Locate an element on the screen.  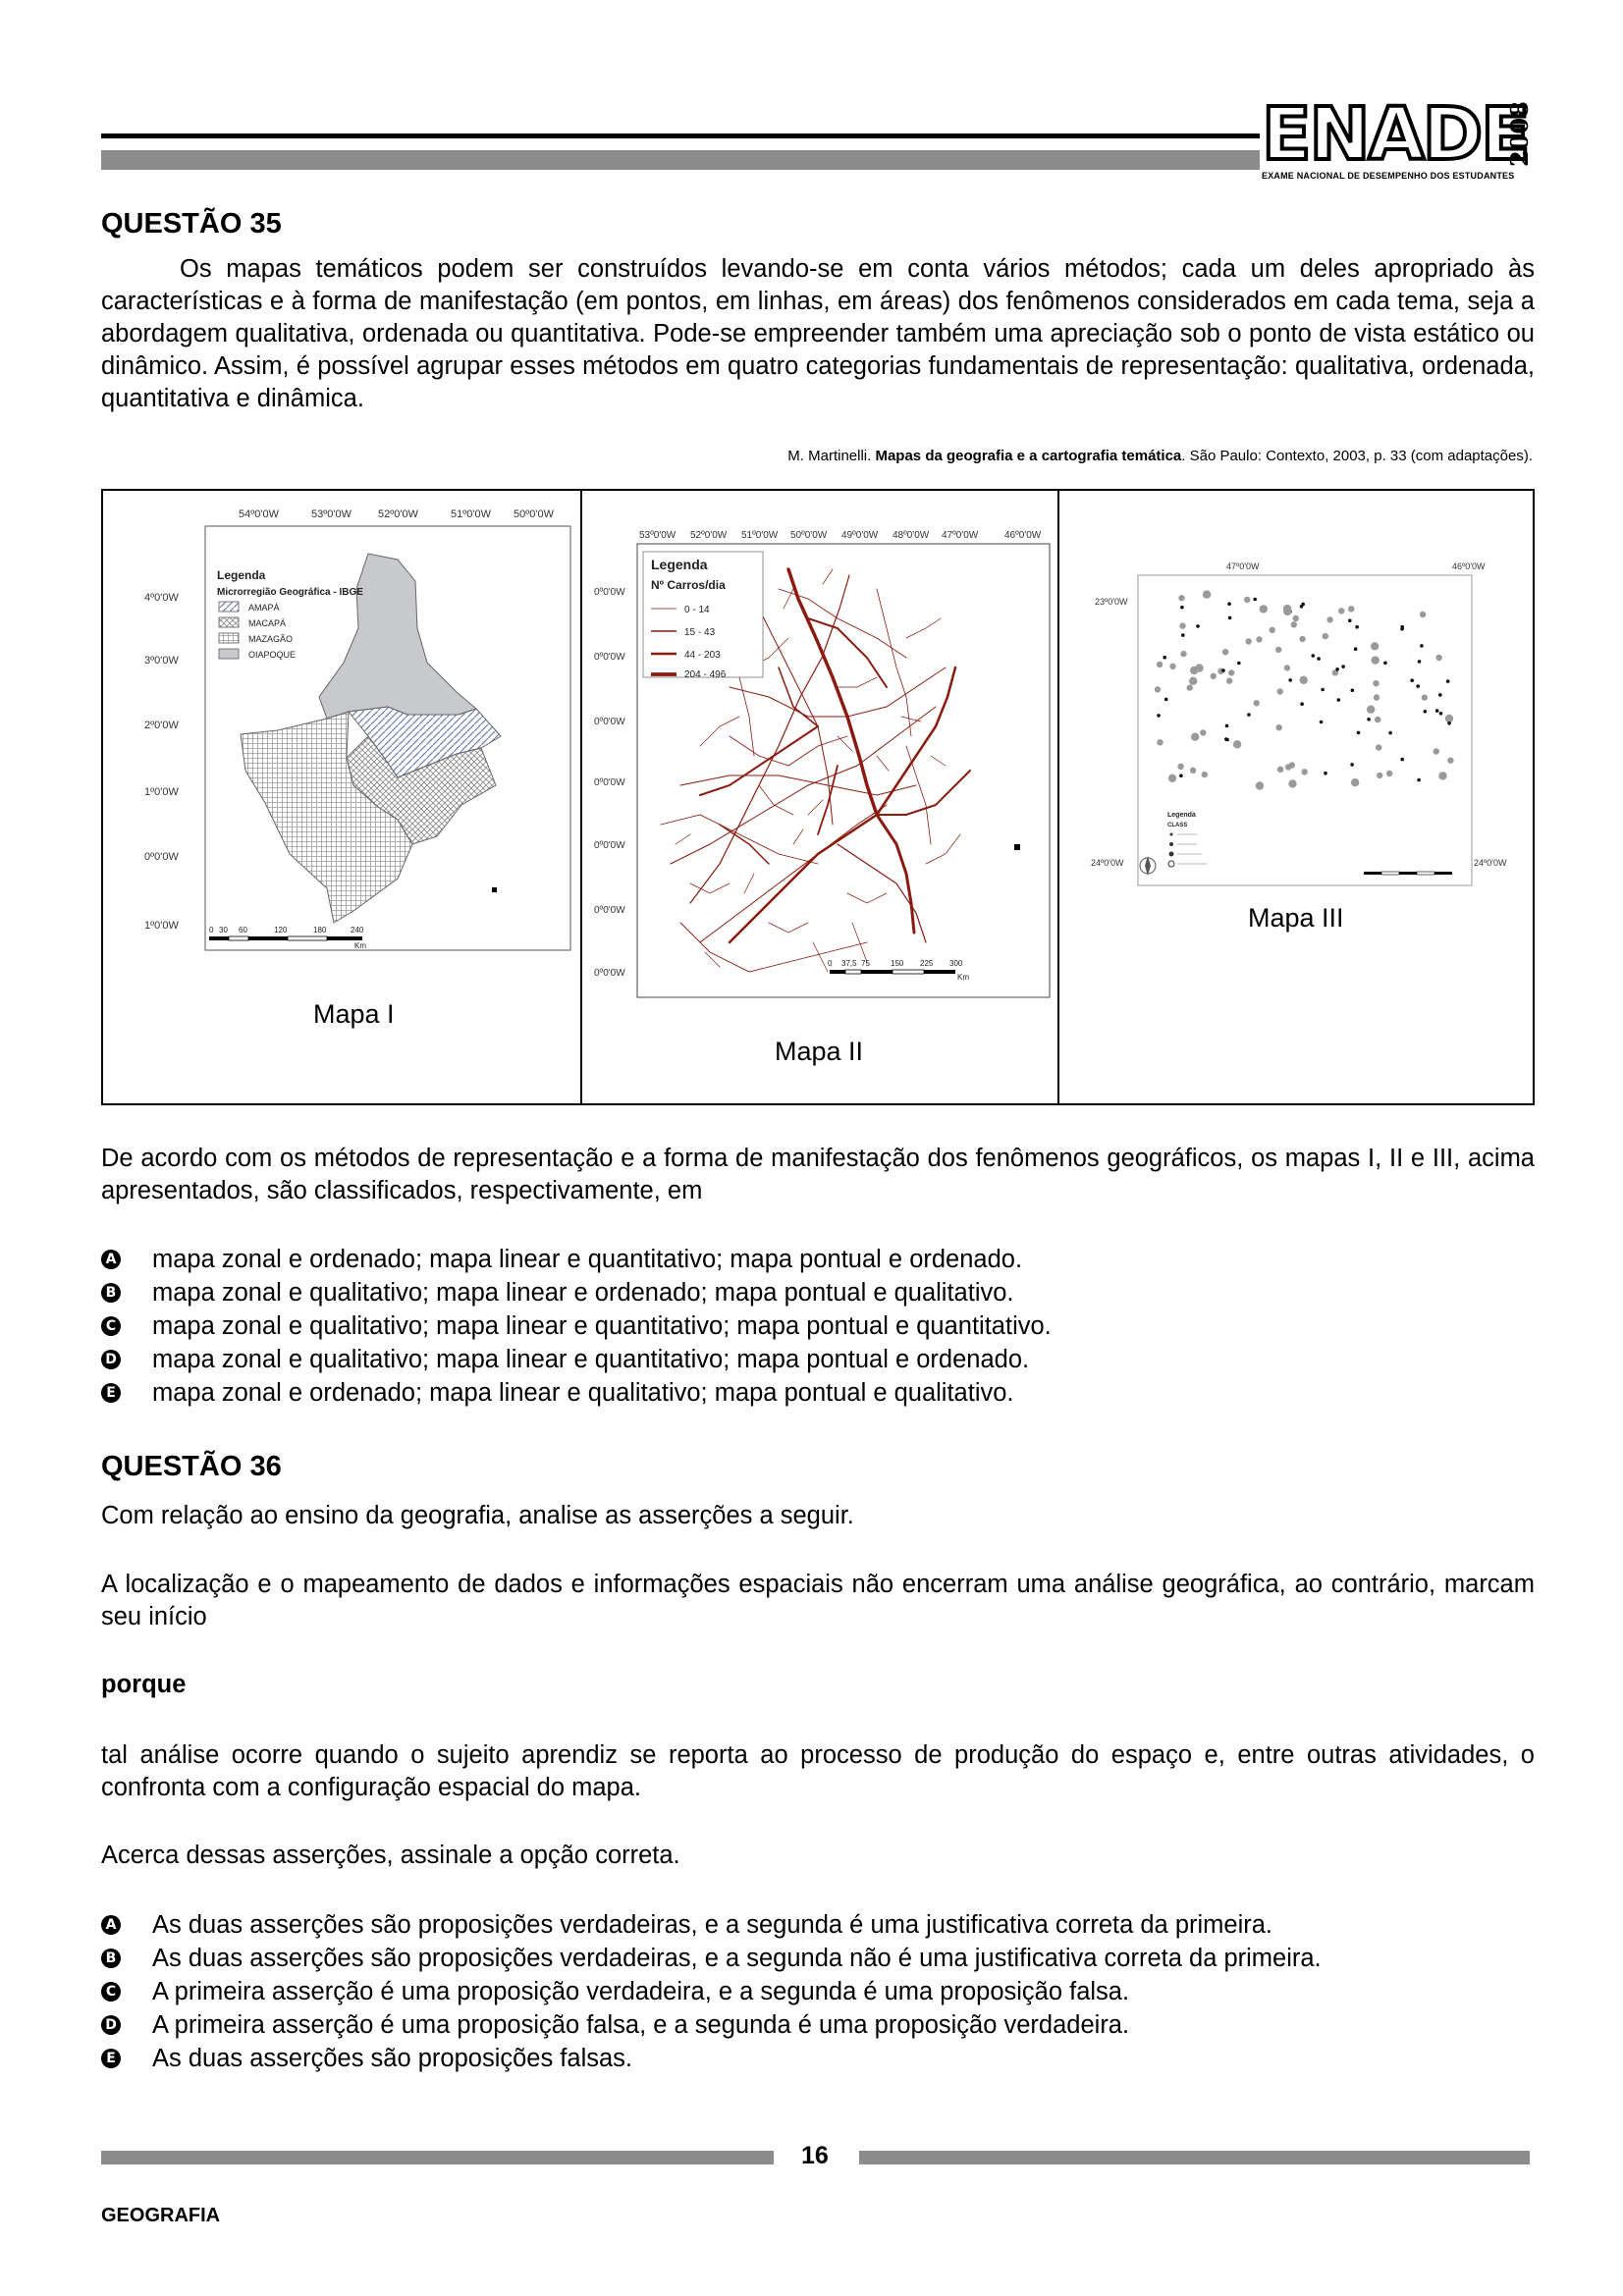
map-2-scale-label: 225 is located at coordinates (927, 964).